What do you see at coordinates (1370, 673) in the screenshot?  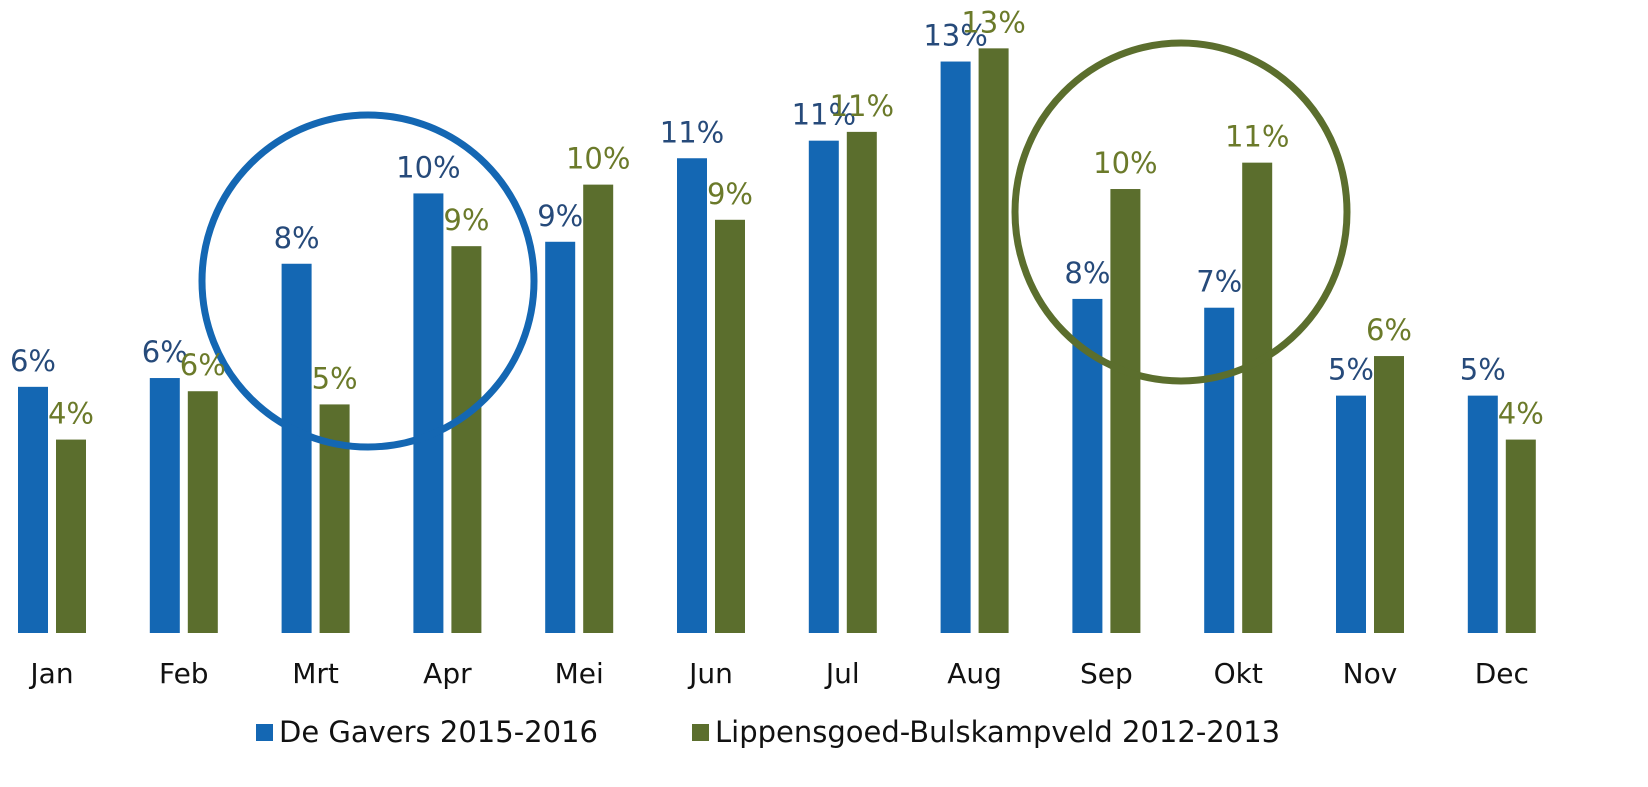 I see `x-tick-label: Nov` at bounding box center [1370, 673].